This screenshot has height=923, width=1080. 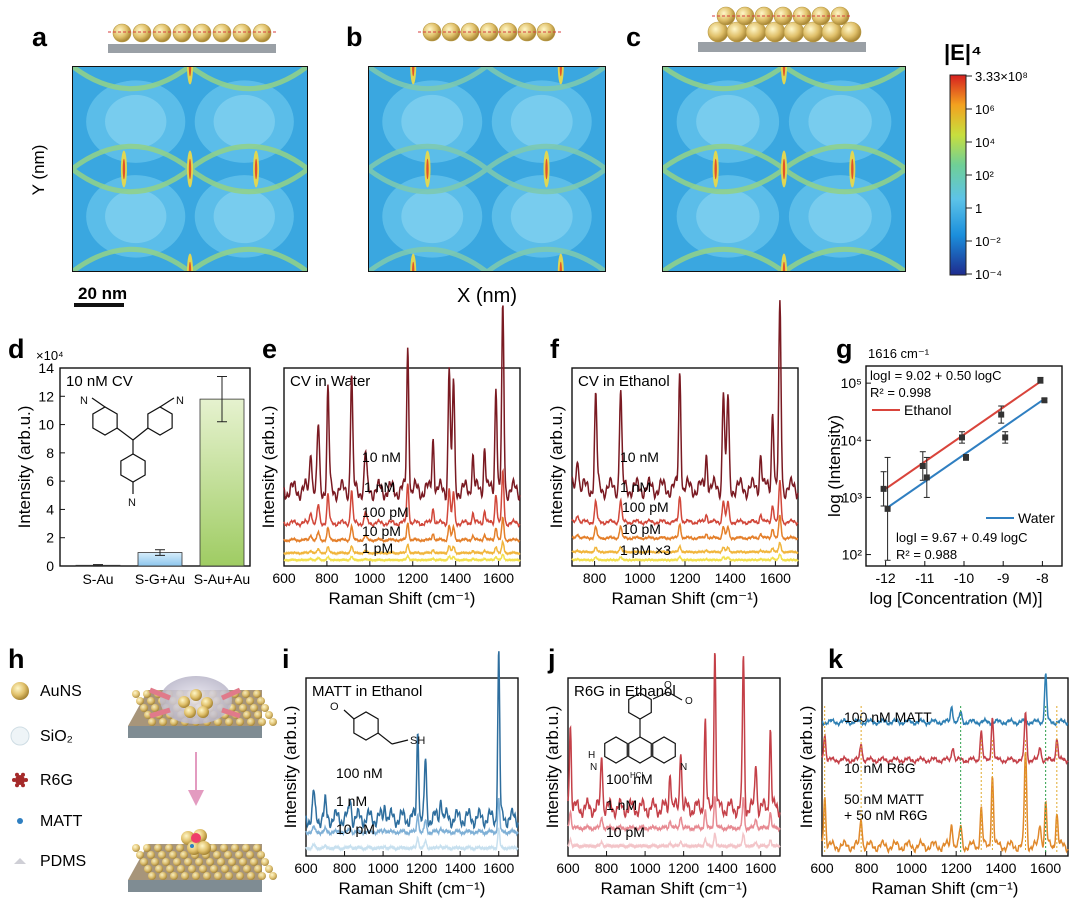 What do you see at coordinates (268, 467) in the screenshot?
I see `chart-e-ylabel: Intensity (arb.u.)` at bounding box center [268, 467].